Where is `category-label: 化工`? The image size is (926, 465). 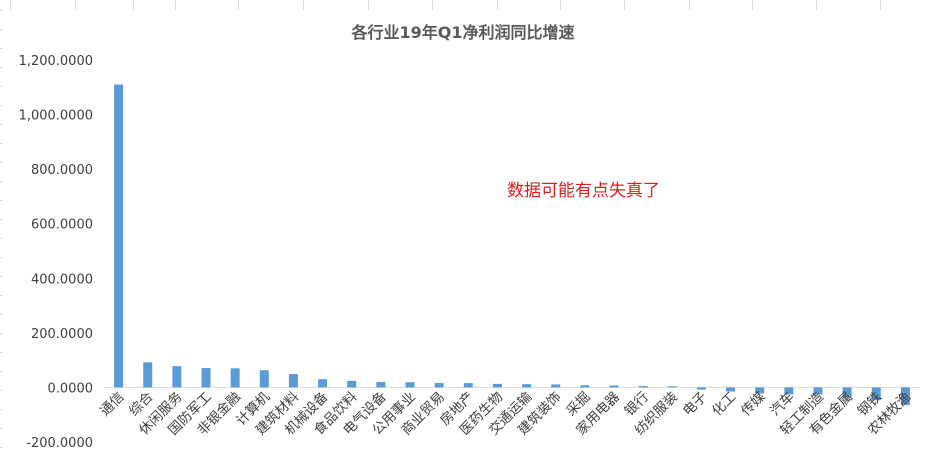 category-label: 化工 is located at coordinates (724, 404).